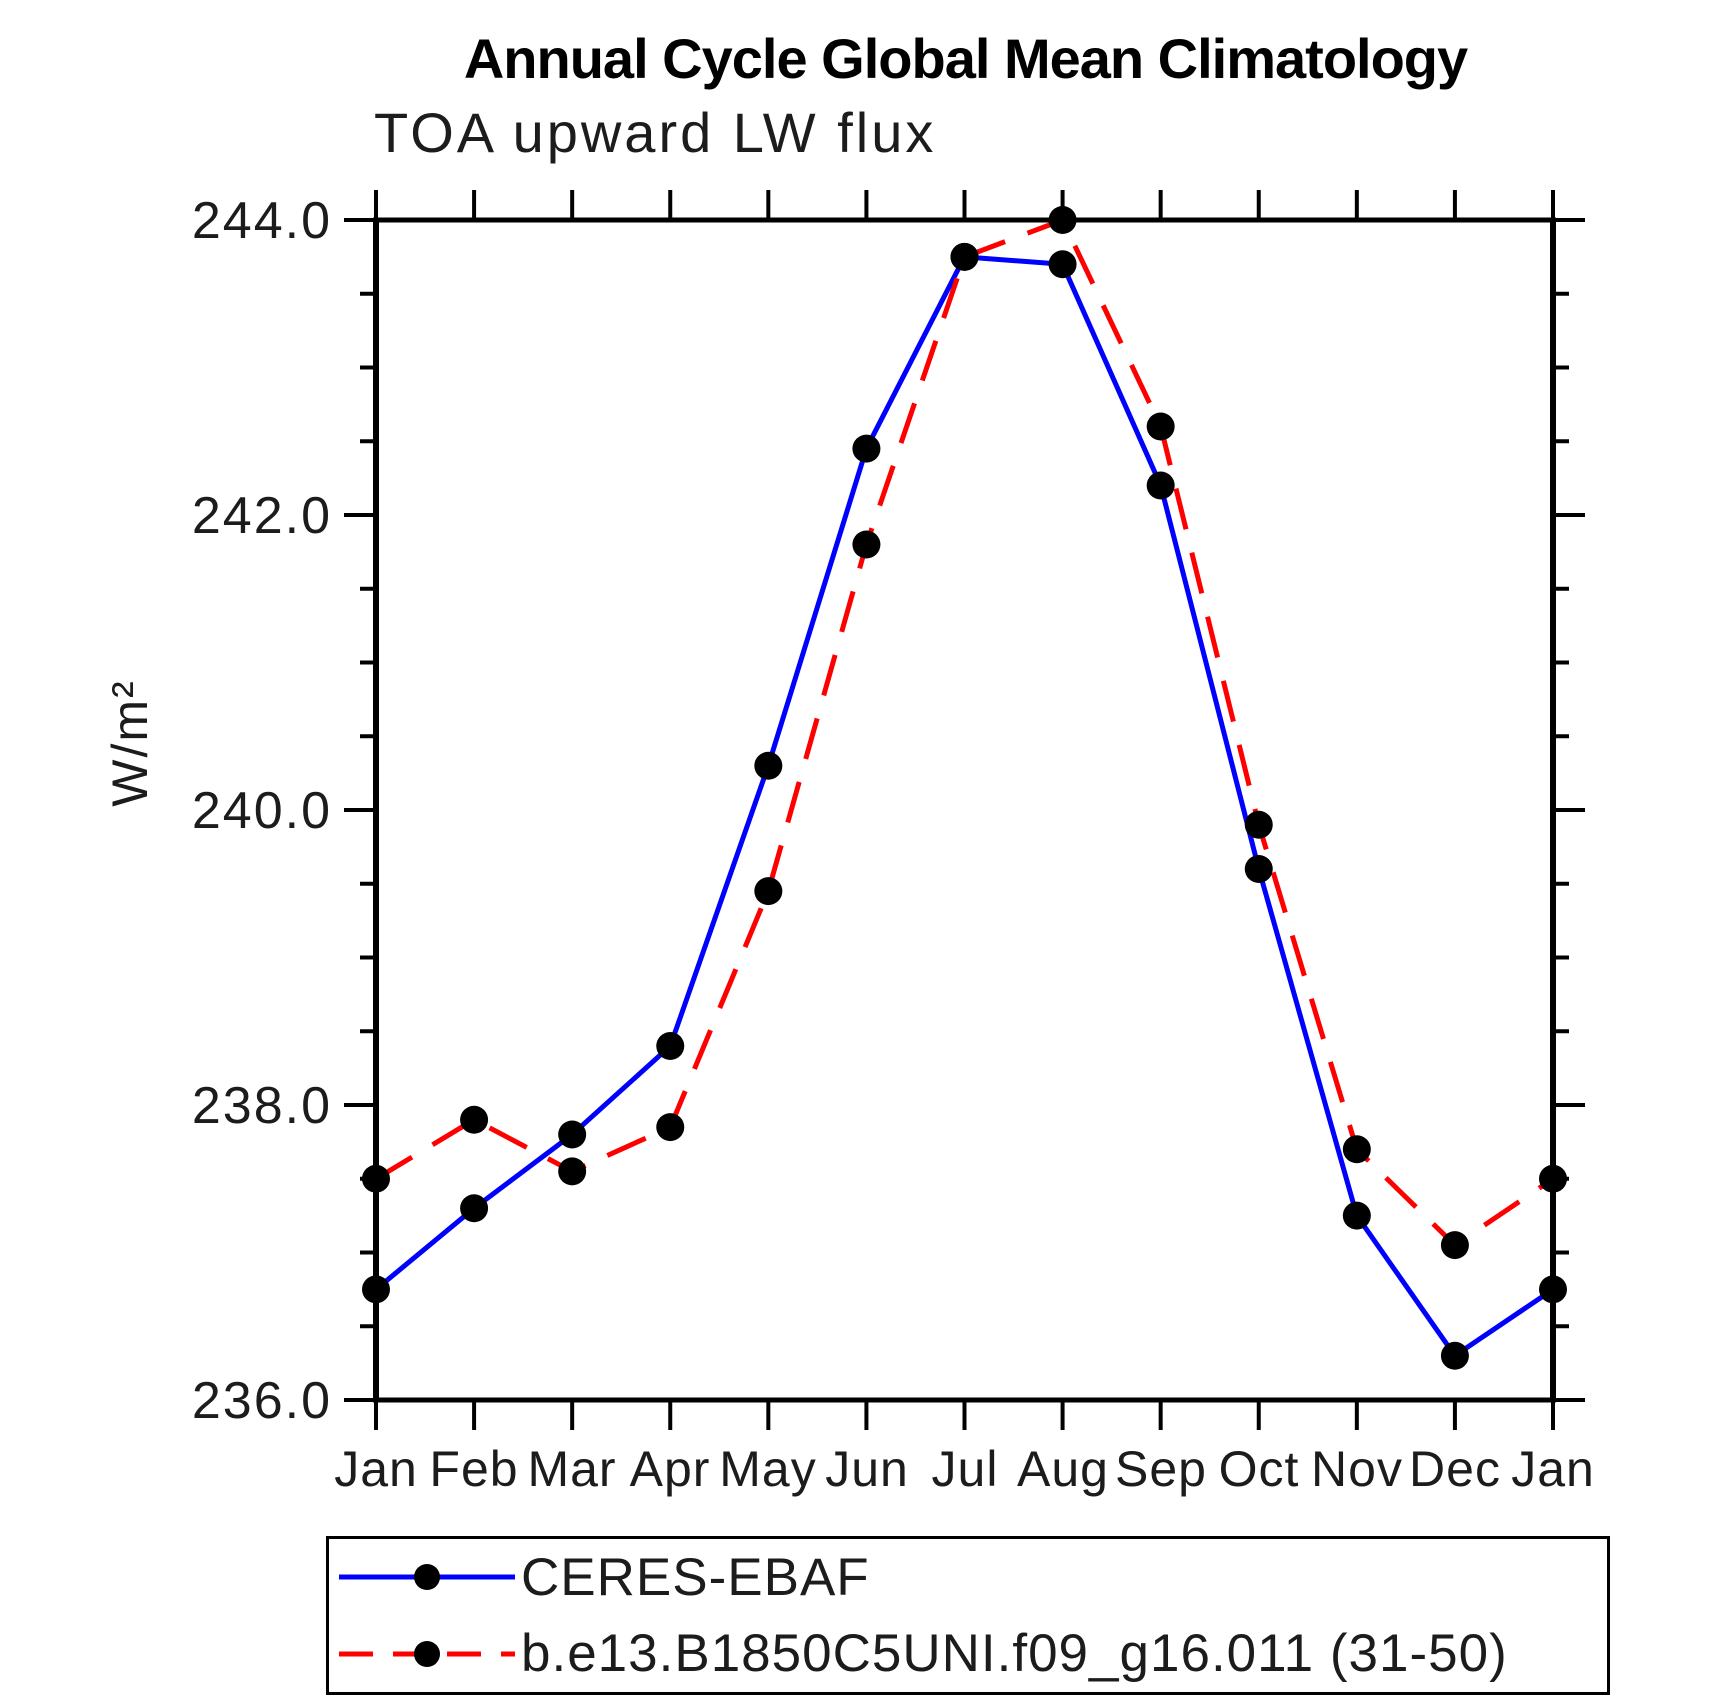  What do you see at coordinates (261, 221) in the screenshot?
I see `y-tick-label: 244.0` at bounding box center [261, 221].